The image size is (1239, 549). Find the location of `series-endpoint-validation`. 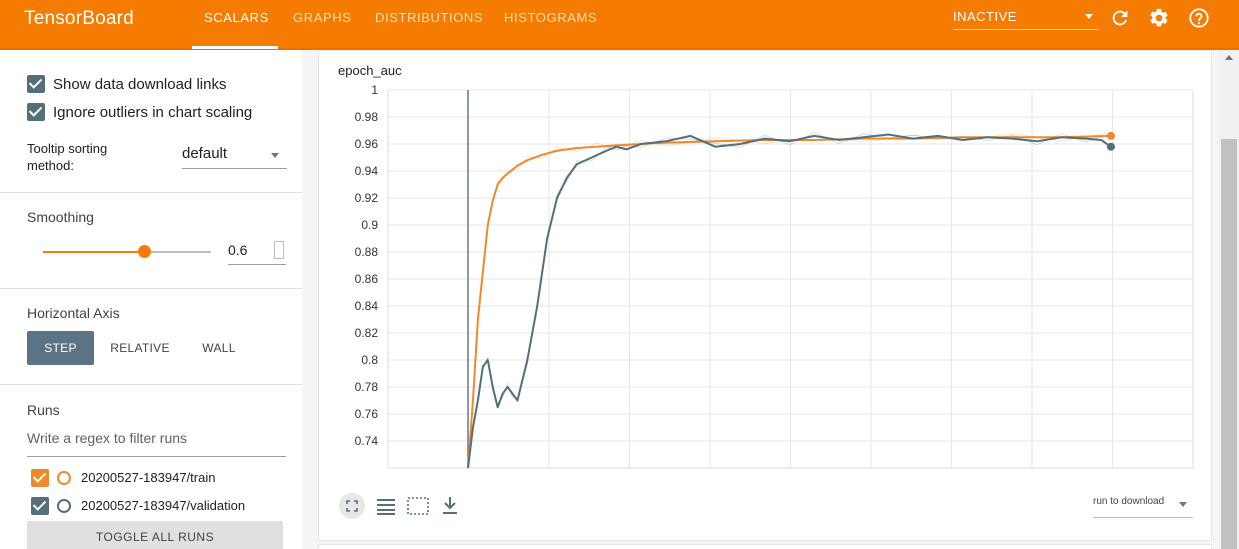

series-endpoint-validation is located at coordinates (1111, 146).